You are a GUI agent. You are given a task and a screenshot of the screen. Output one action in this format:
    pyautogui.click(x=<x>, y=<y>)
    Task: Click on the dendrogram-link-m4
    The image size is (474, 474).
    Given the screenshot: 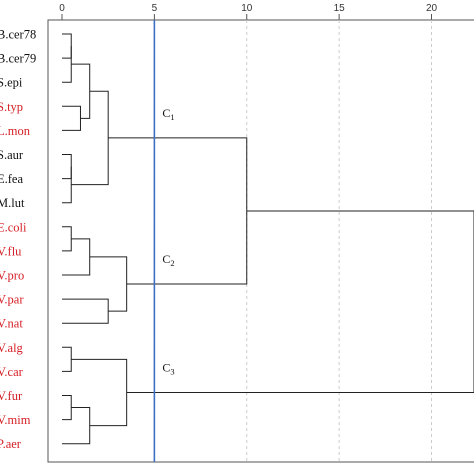 What is the action you would take?
    pyautogui.click(x=81, y=91)
    